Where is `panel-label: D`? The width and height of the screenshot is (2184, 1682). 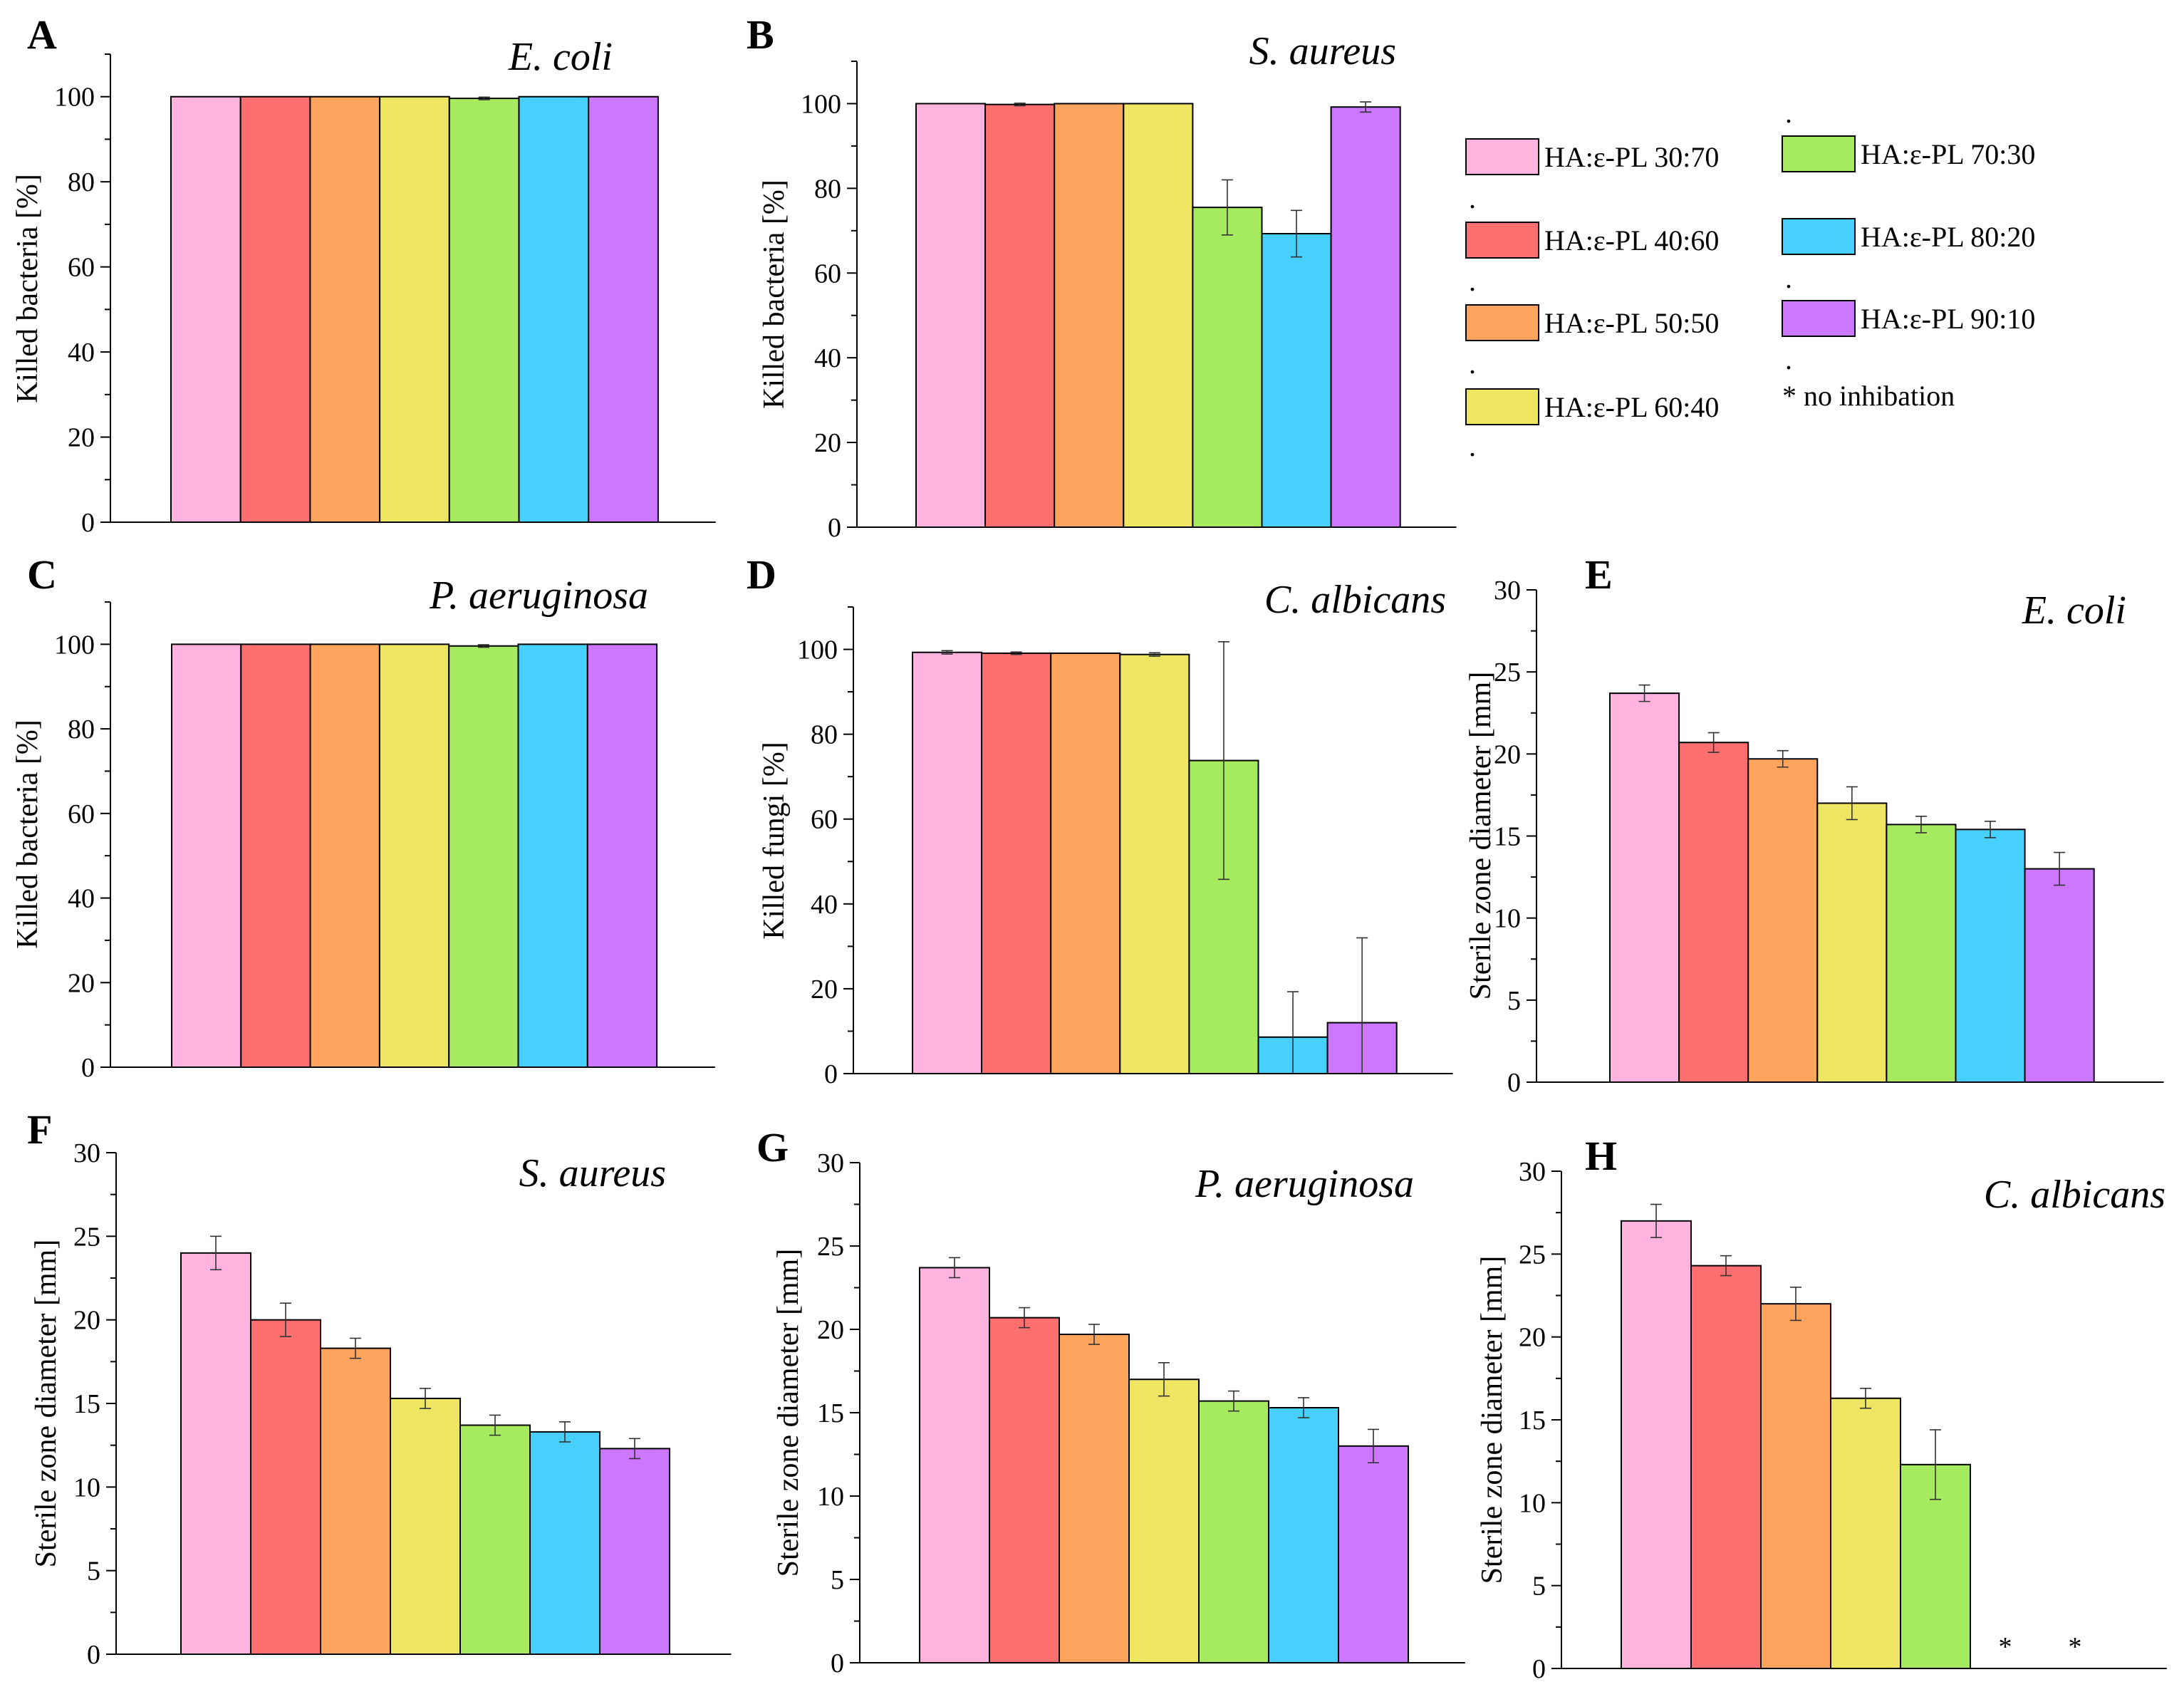
panel-label: D is located at coordinates (761, 574).